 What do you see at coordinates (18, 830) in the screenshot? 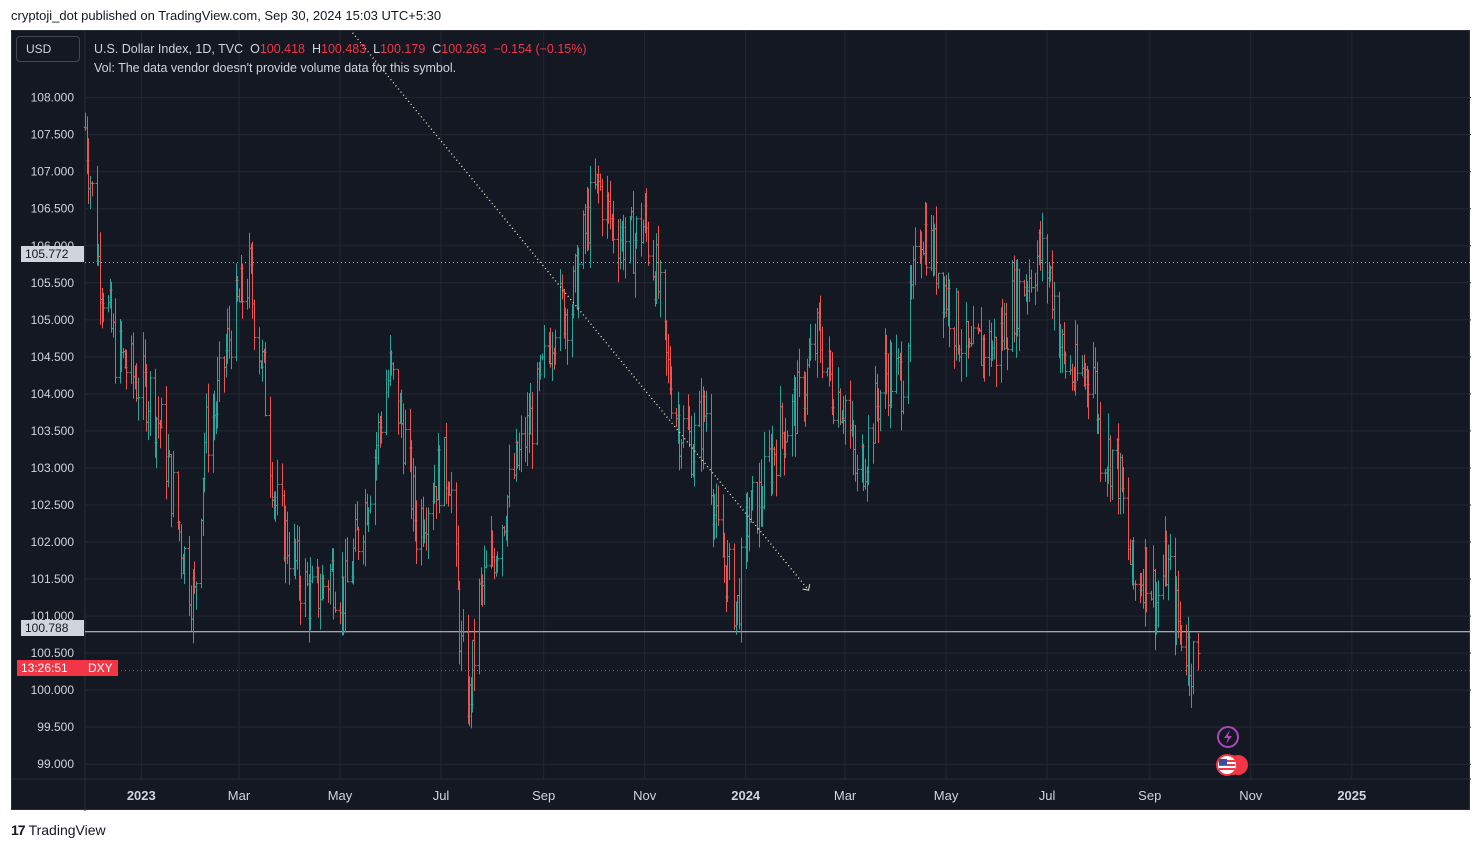
I see `tradingview-logo-icon: 17` at bounding box center [18, 830].